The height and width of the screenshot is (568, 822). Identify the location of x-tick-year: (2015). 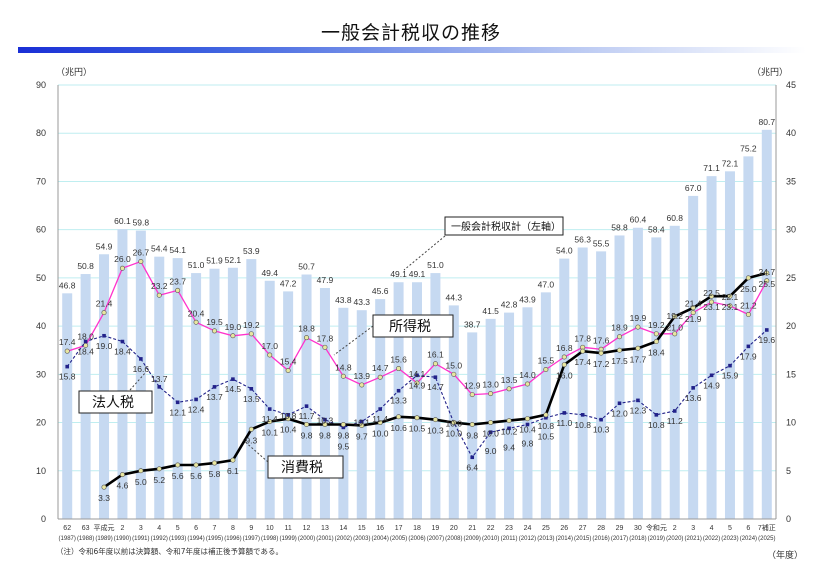
(582, 539).